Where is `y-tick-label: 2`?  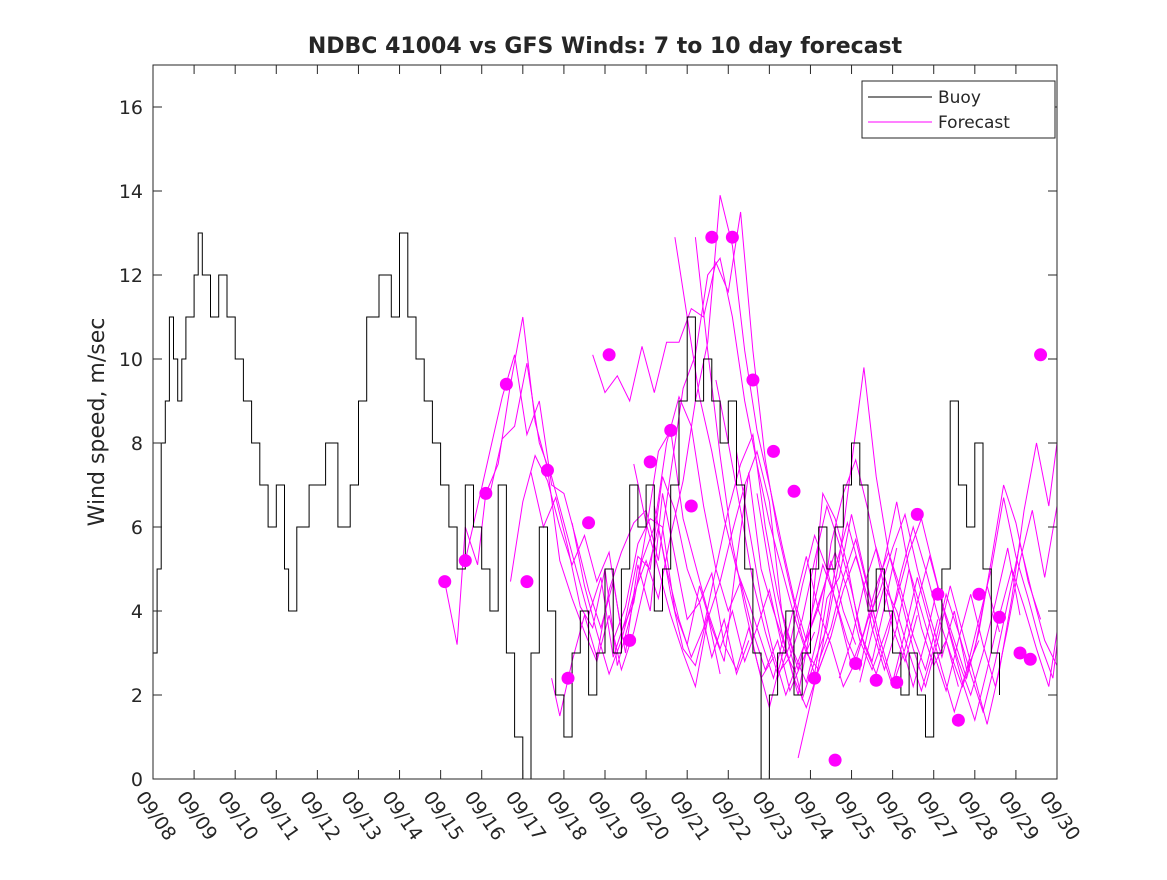
y-tick-label: 2 is located at coordinates (137, 696).